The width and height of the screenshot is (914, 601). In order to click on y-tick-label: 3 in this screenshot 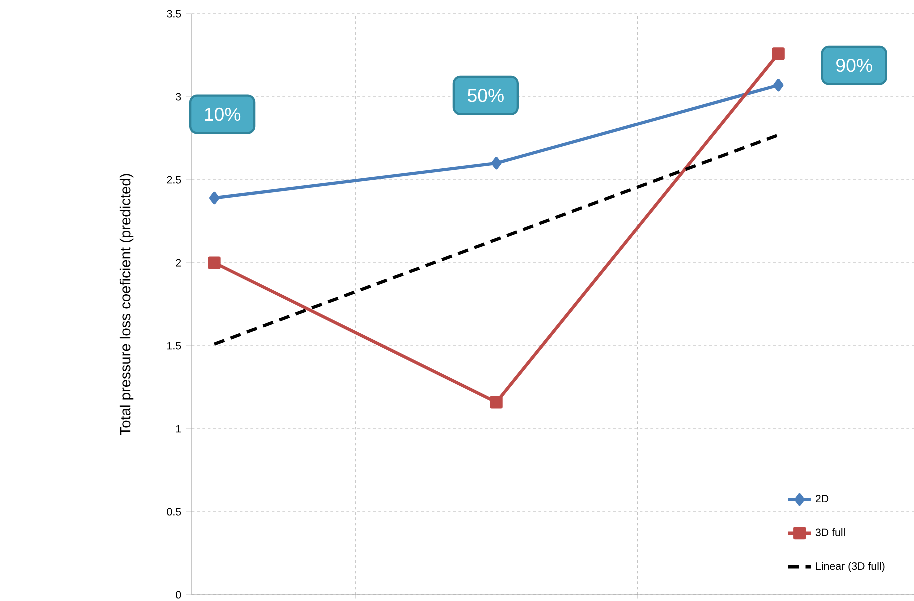, I will do `click(179, 97)`.